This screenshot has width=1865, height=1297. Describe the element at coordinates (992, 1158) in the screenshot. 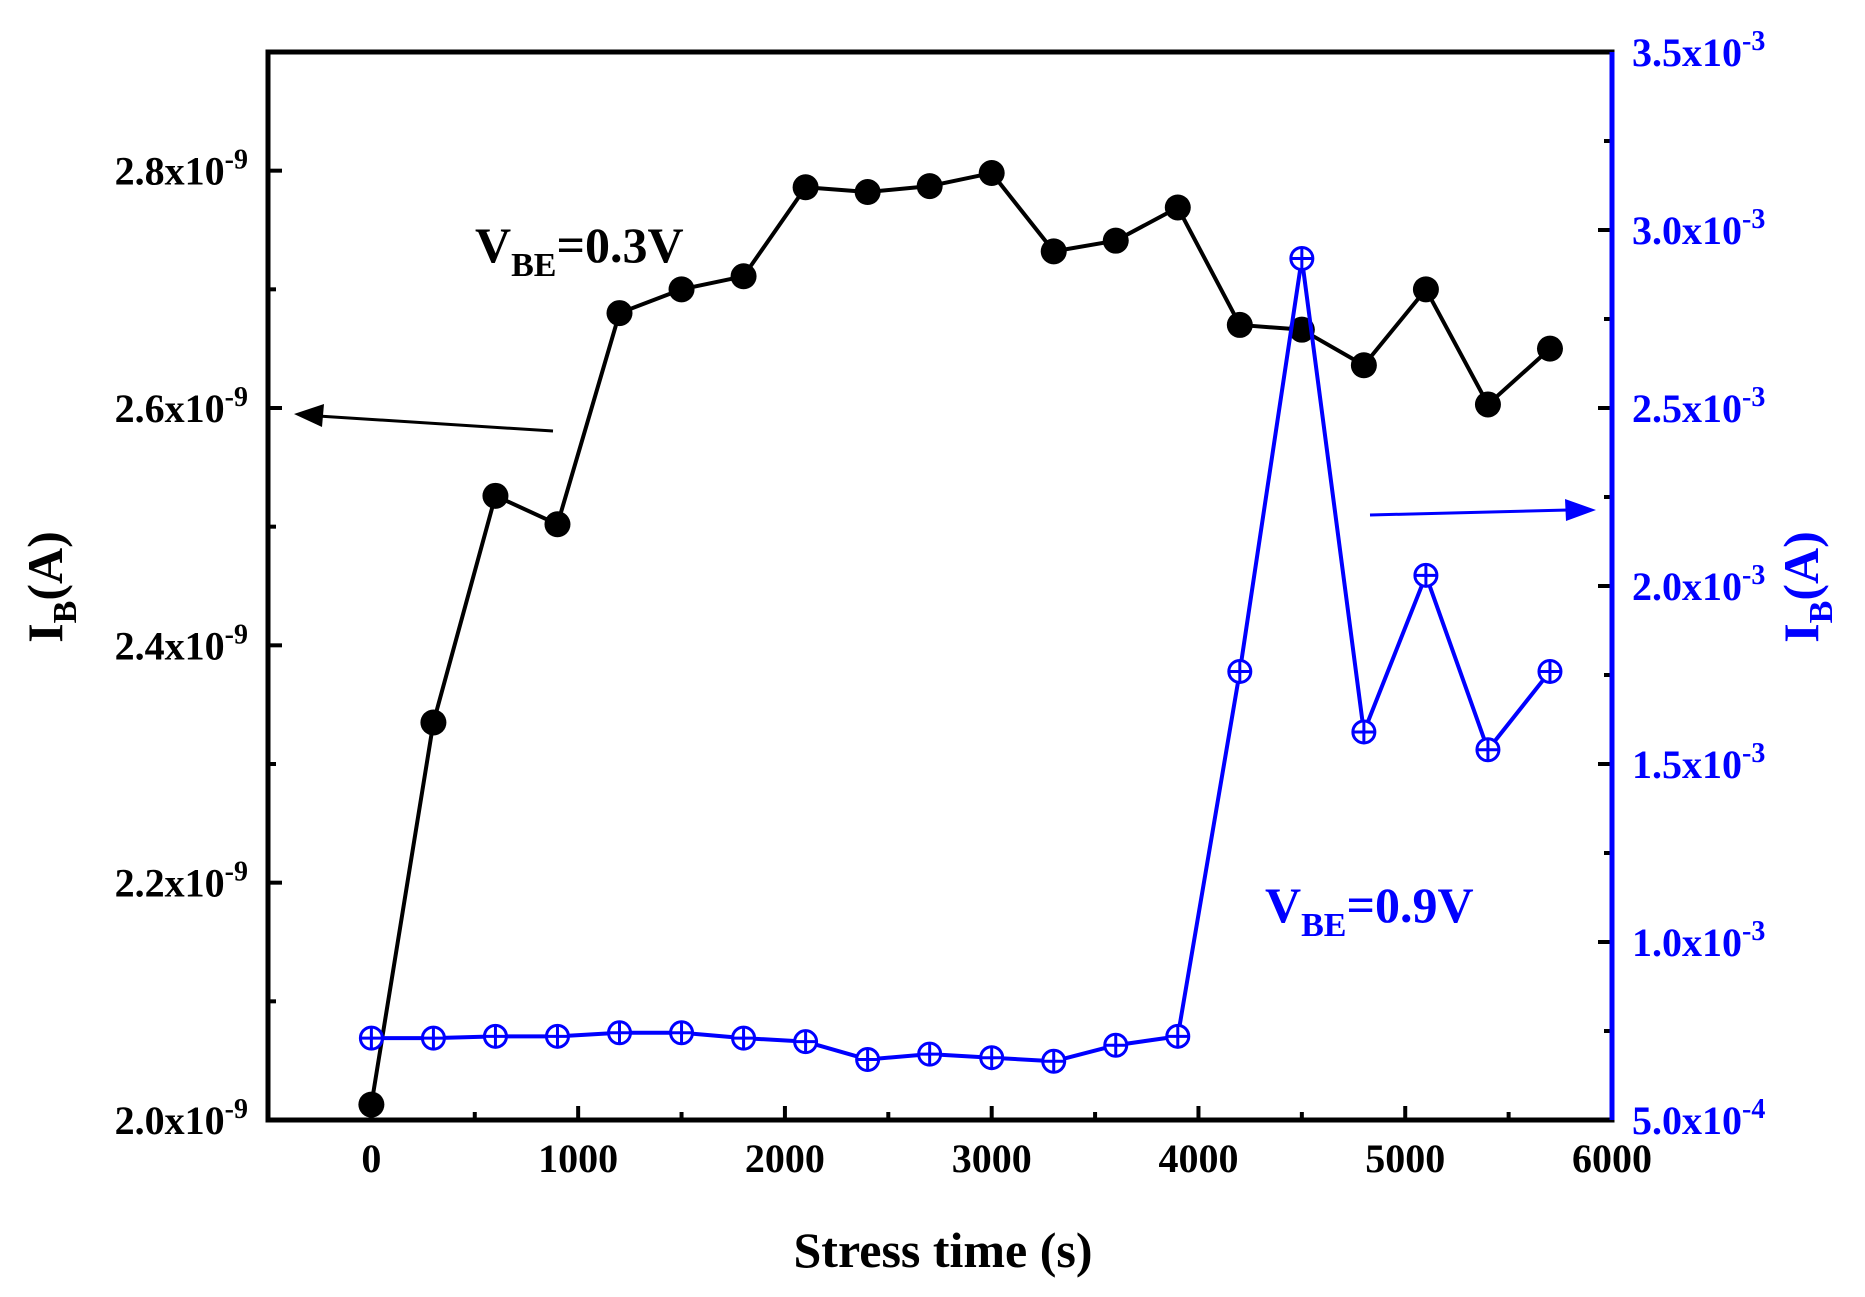

I see `x-tick-label: 3000` at that location.